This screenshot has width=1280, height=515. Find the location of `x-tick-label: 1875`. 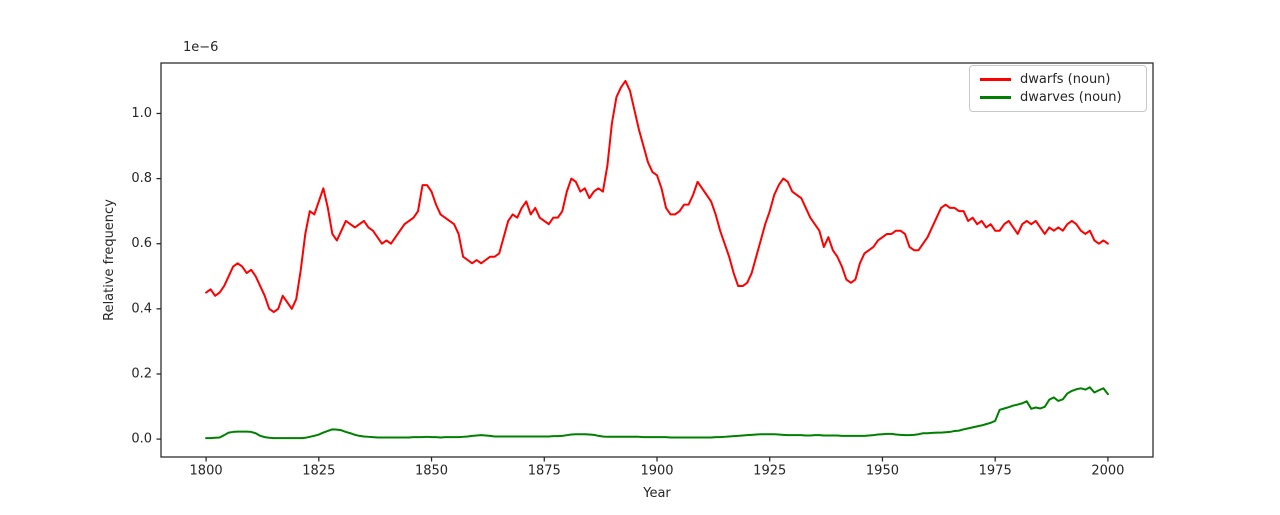

x-tick-label: 1875 is located at coordinates (544, 470).